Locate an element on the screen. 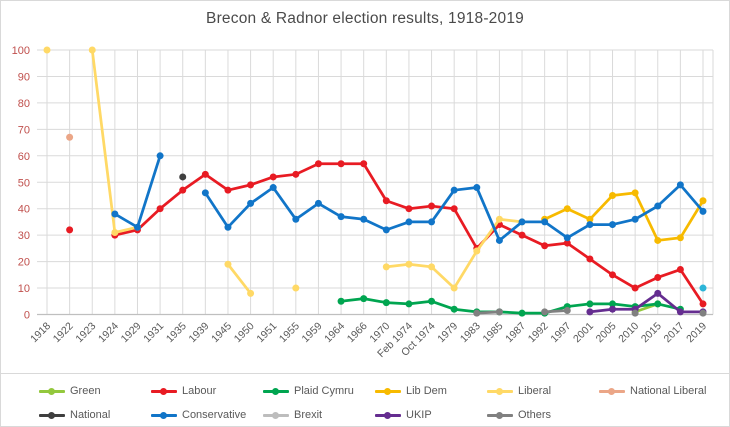 Image resolution: width=730 pixels, height=427 pixels. svg-text: 1951 is located at coordinates (266, 332).